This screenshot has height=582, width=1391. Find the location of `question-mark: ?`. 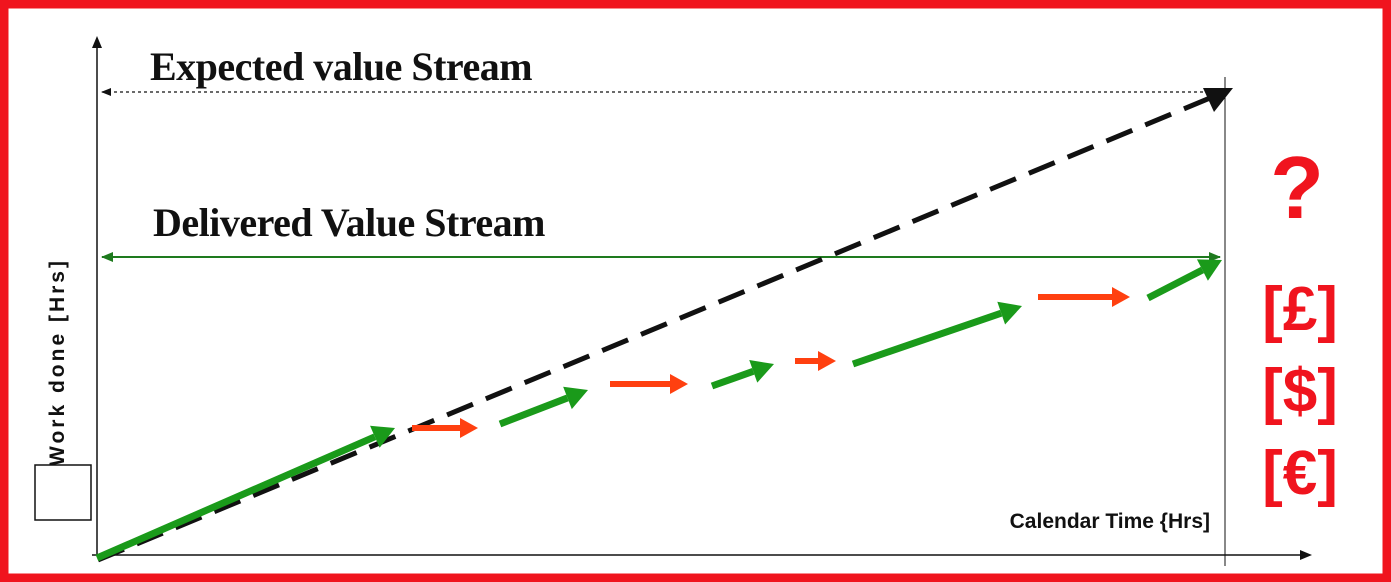

question-mark: ? is located at coordinates (1297, 187).